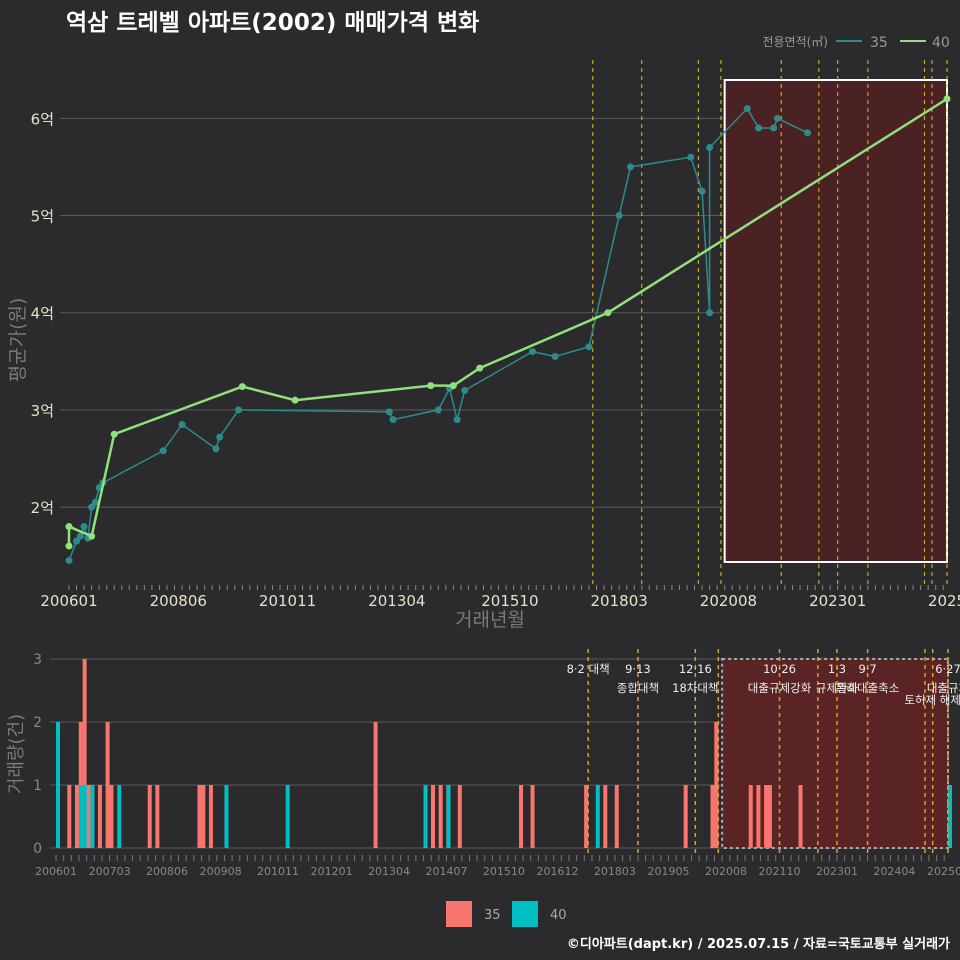 The width and height of the screenshot is (960, 960). Describe the element at coordinates (396, 601) in the screenshot. I see `price-x-tick-label: 201304` at that location.